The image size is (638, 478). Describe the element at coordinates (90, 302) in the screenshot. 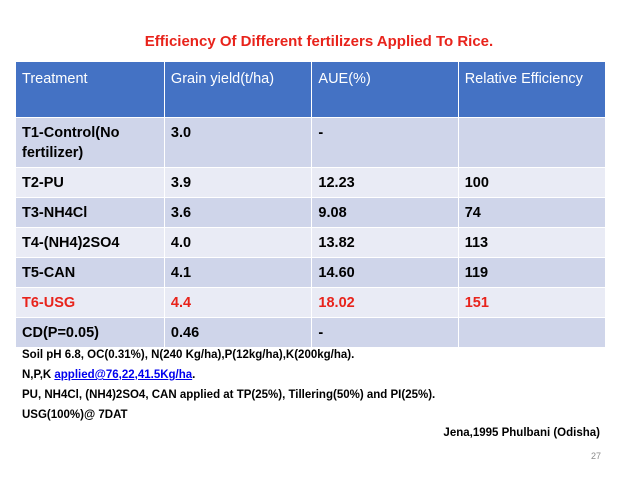

I see `cell-treatment: T6-USG` at that location.